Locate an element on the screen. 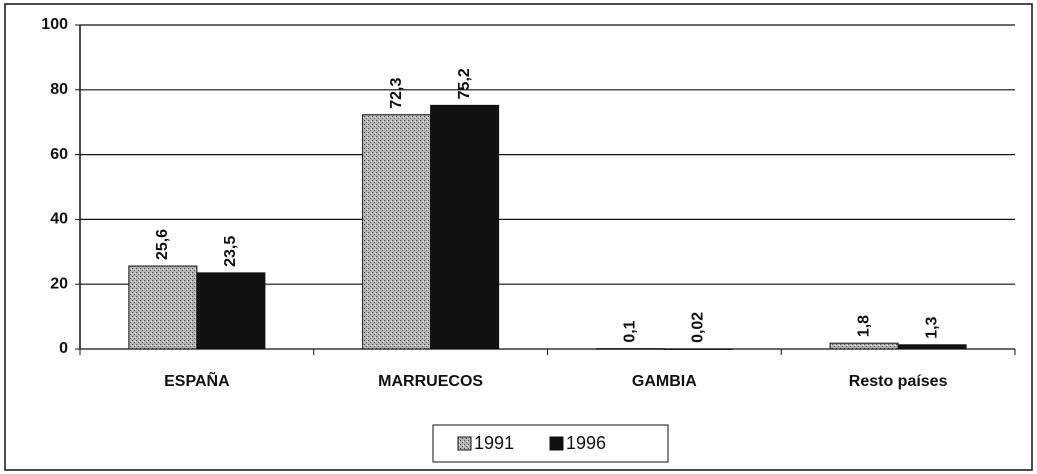  y-tick-label: 40 is located at coordinates (59, 219).